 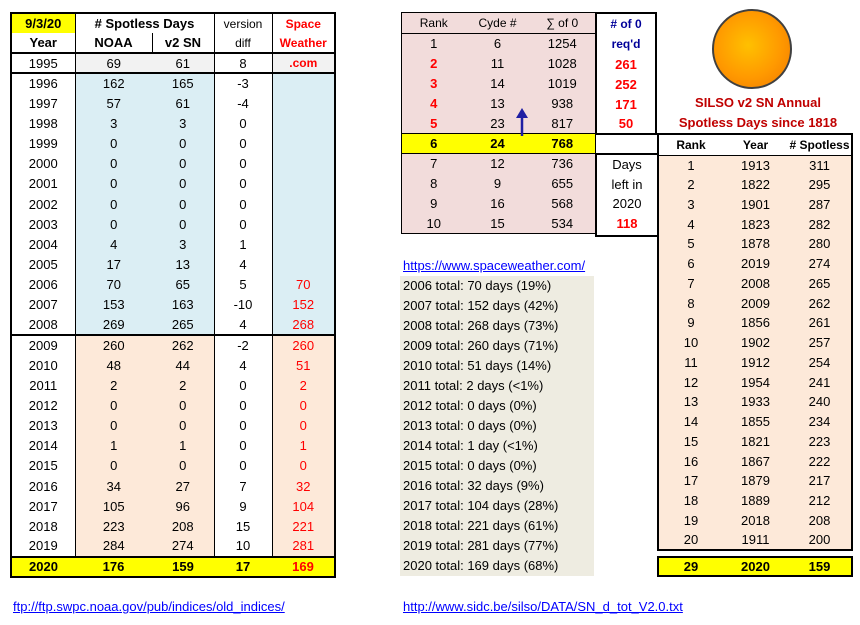 I want to click on cycle-rank-cell: 2, so click(x=434, y=63).